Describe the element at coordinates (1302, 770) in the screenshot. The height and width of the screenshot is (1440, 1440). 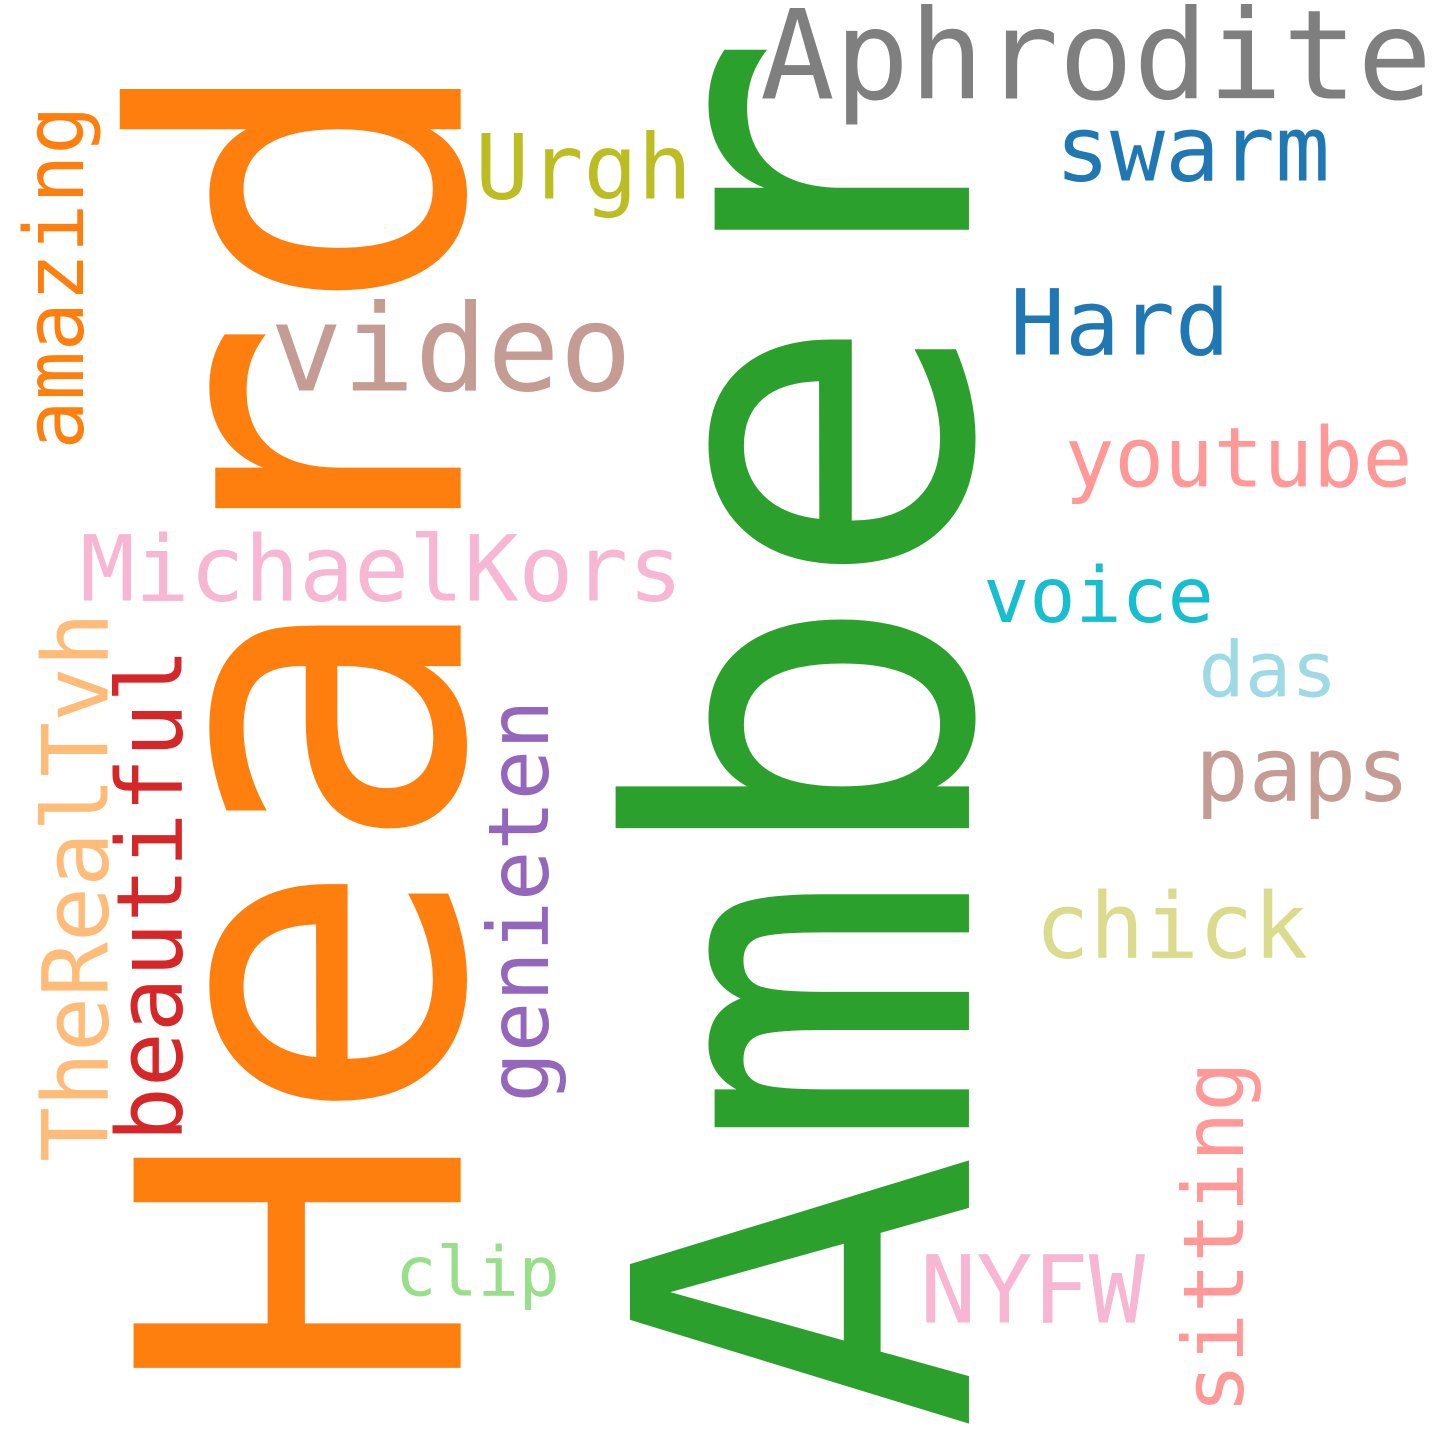
I see `word-paps: paps` at that location.